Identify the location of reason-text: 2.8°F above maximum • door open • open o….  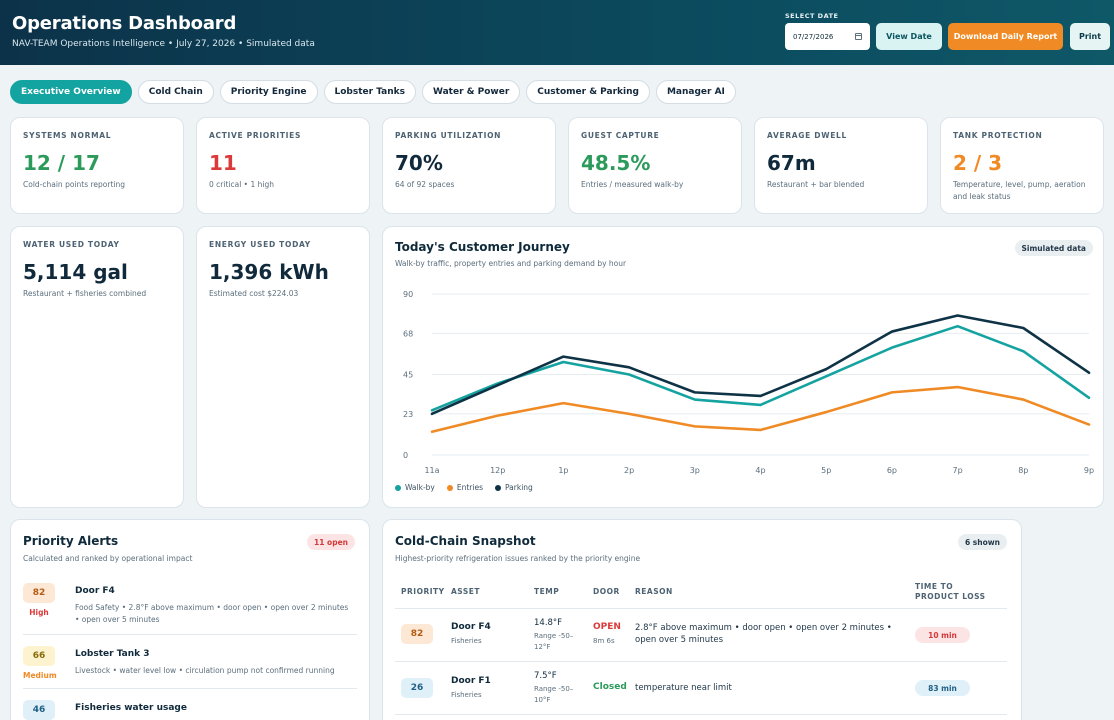
(763, 634).